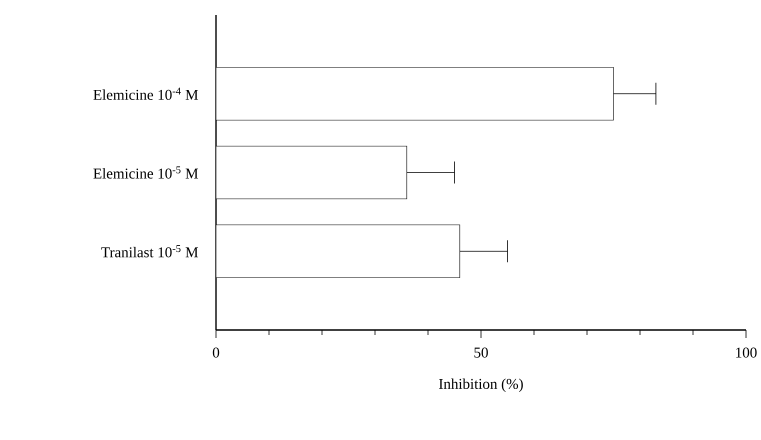  Describe the element at coordinates (145, 94) in the screenshot. I see `y-tick-label: Elemicine 10$^{-4}$ M` at that location.